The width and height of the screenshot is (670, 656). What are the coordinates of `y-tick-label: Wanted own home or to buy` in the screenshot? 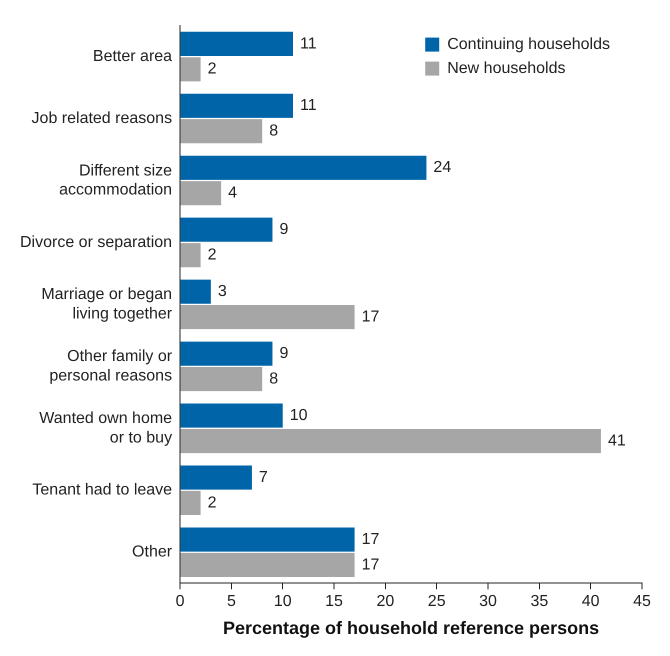 It's located at (105, 428).